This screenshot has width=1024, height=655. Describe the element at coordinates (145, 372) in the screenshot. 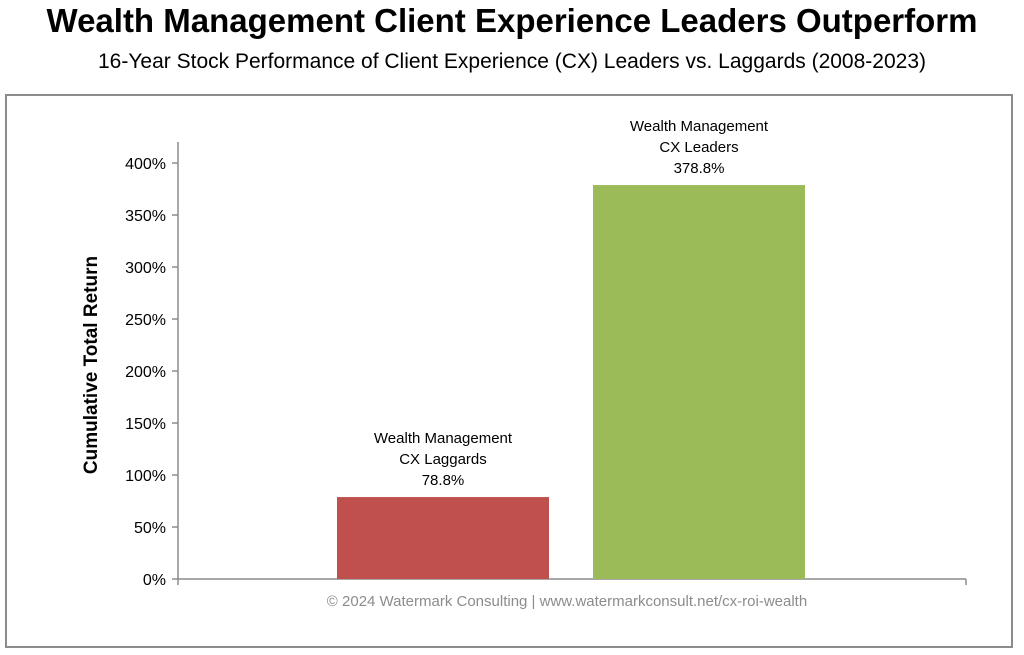

I see `y-tick-label: 200%` at that location.